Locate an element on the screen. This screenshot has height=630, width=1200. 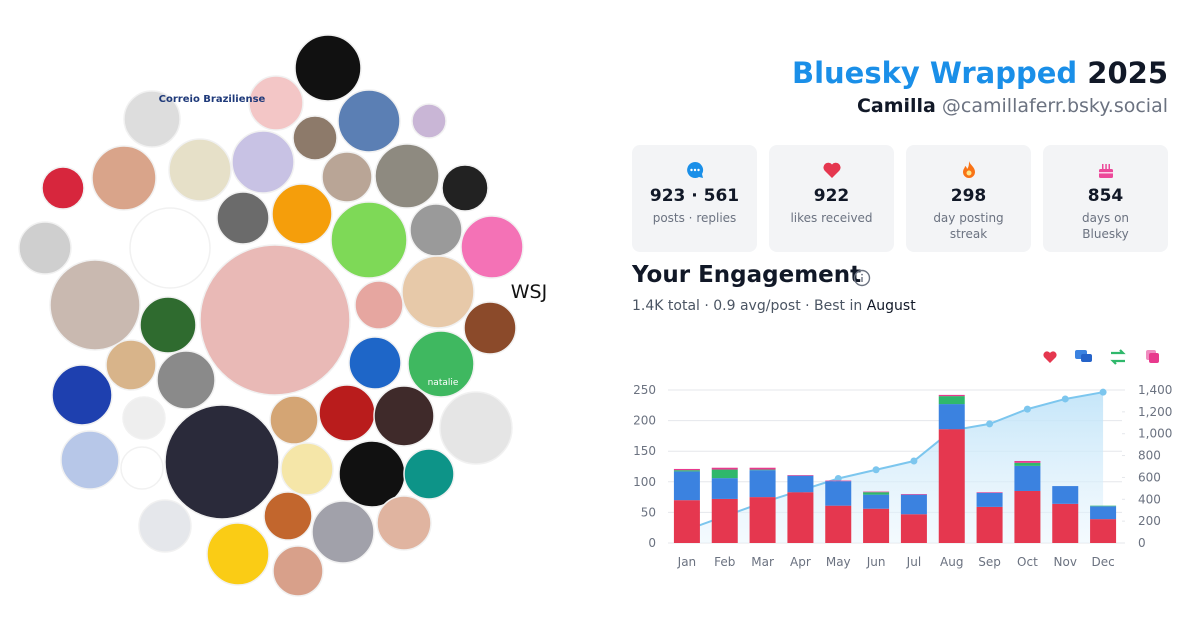
y2-tick-label: 1,400 is located at coordinates (1155, 390).